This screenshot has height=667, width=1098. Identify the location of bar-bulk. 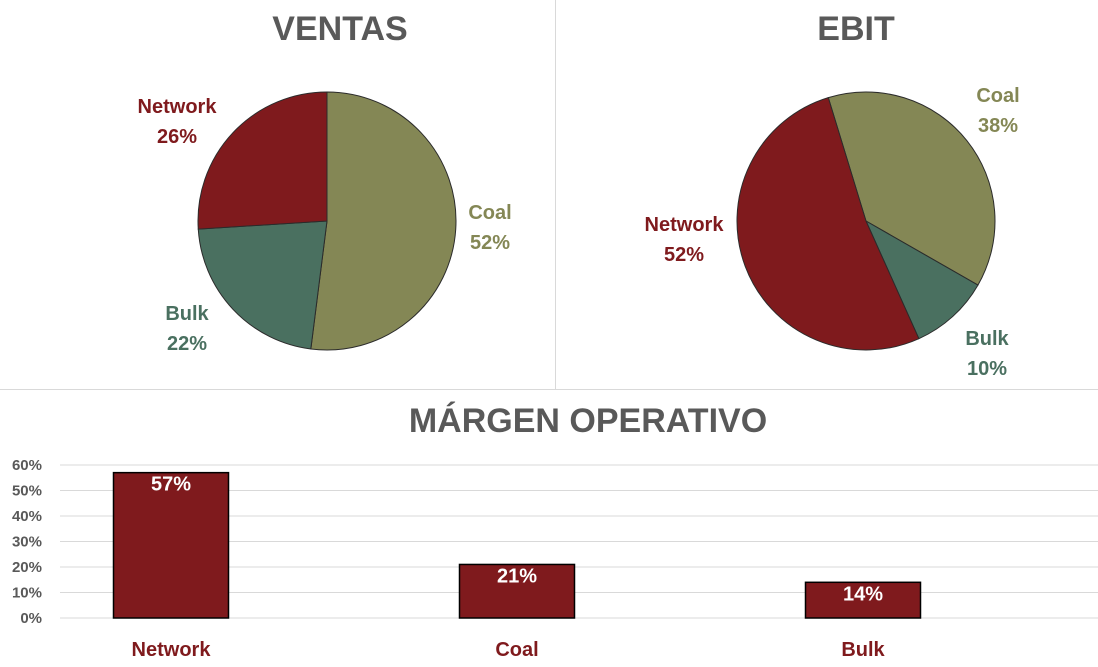
(863, 600).